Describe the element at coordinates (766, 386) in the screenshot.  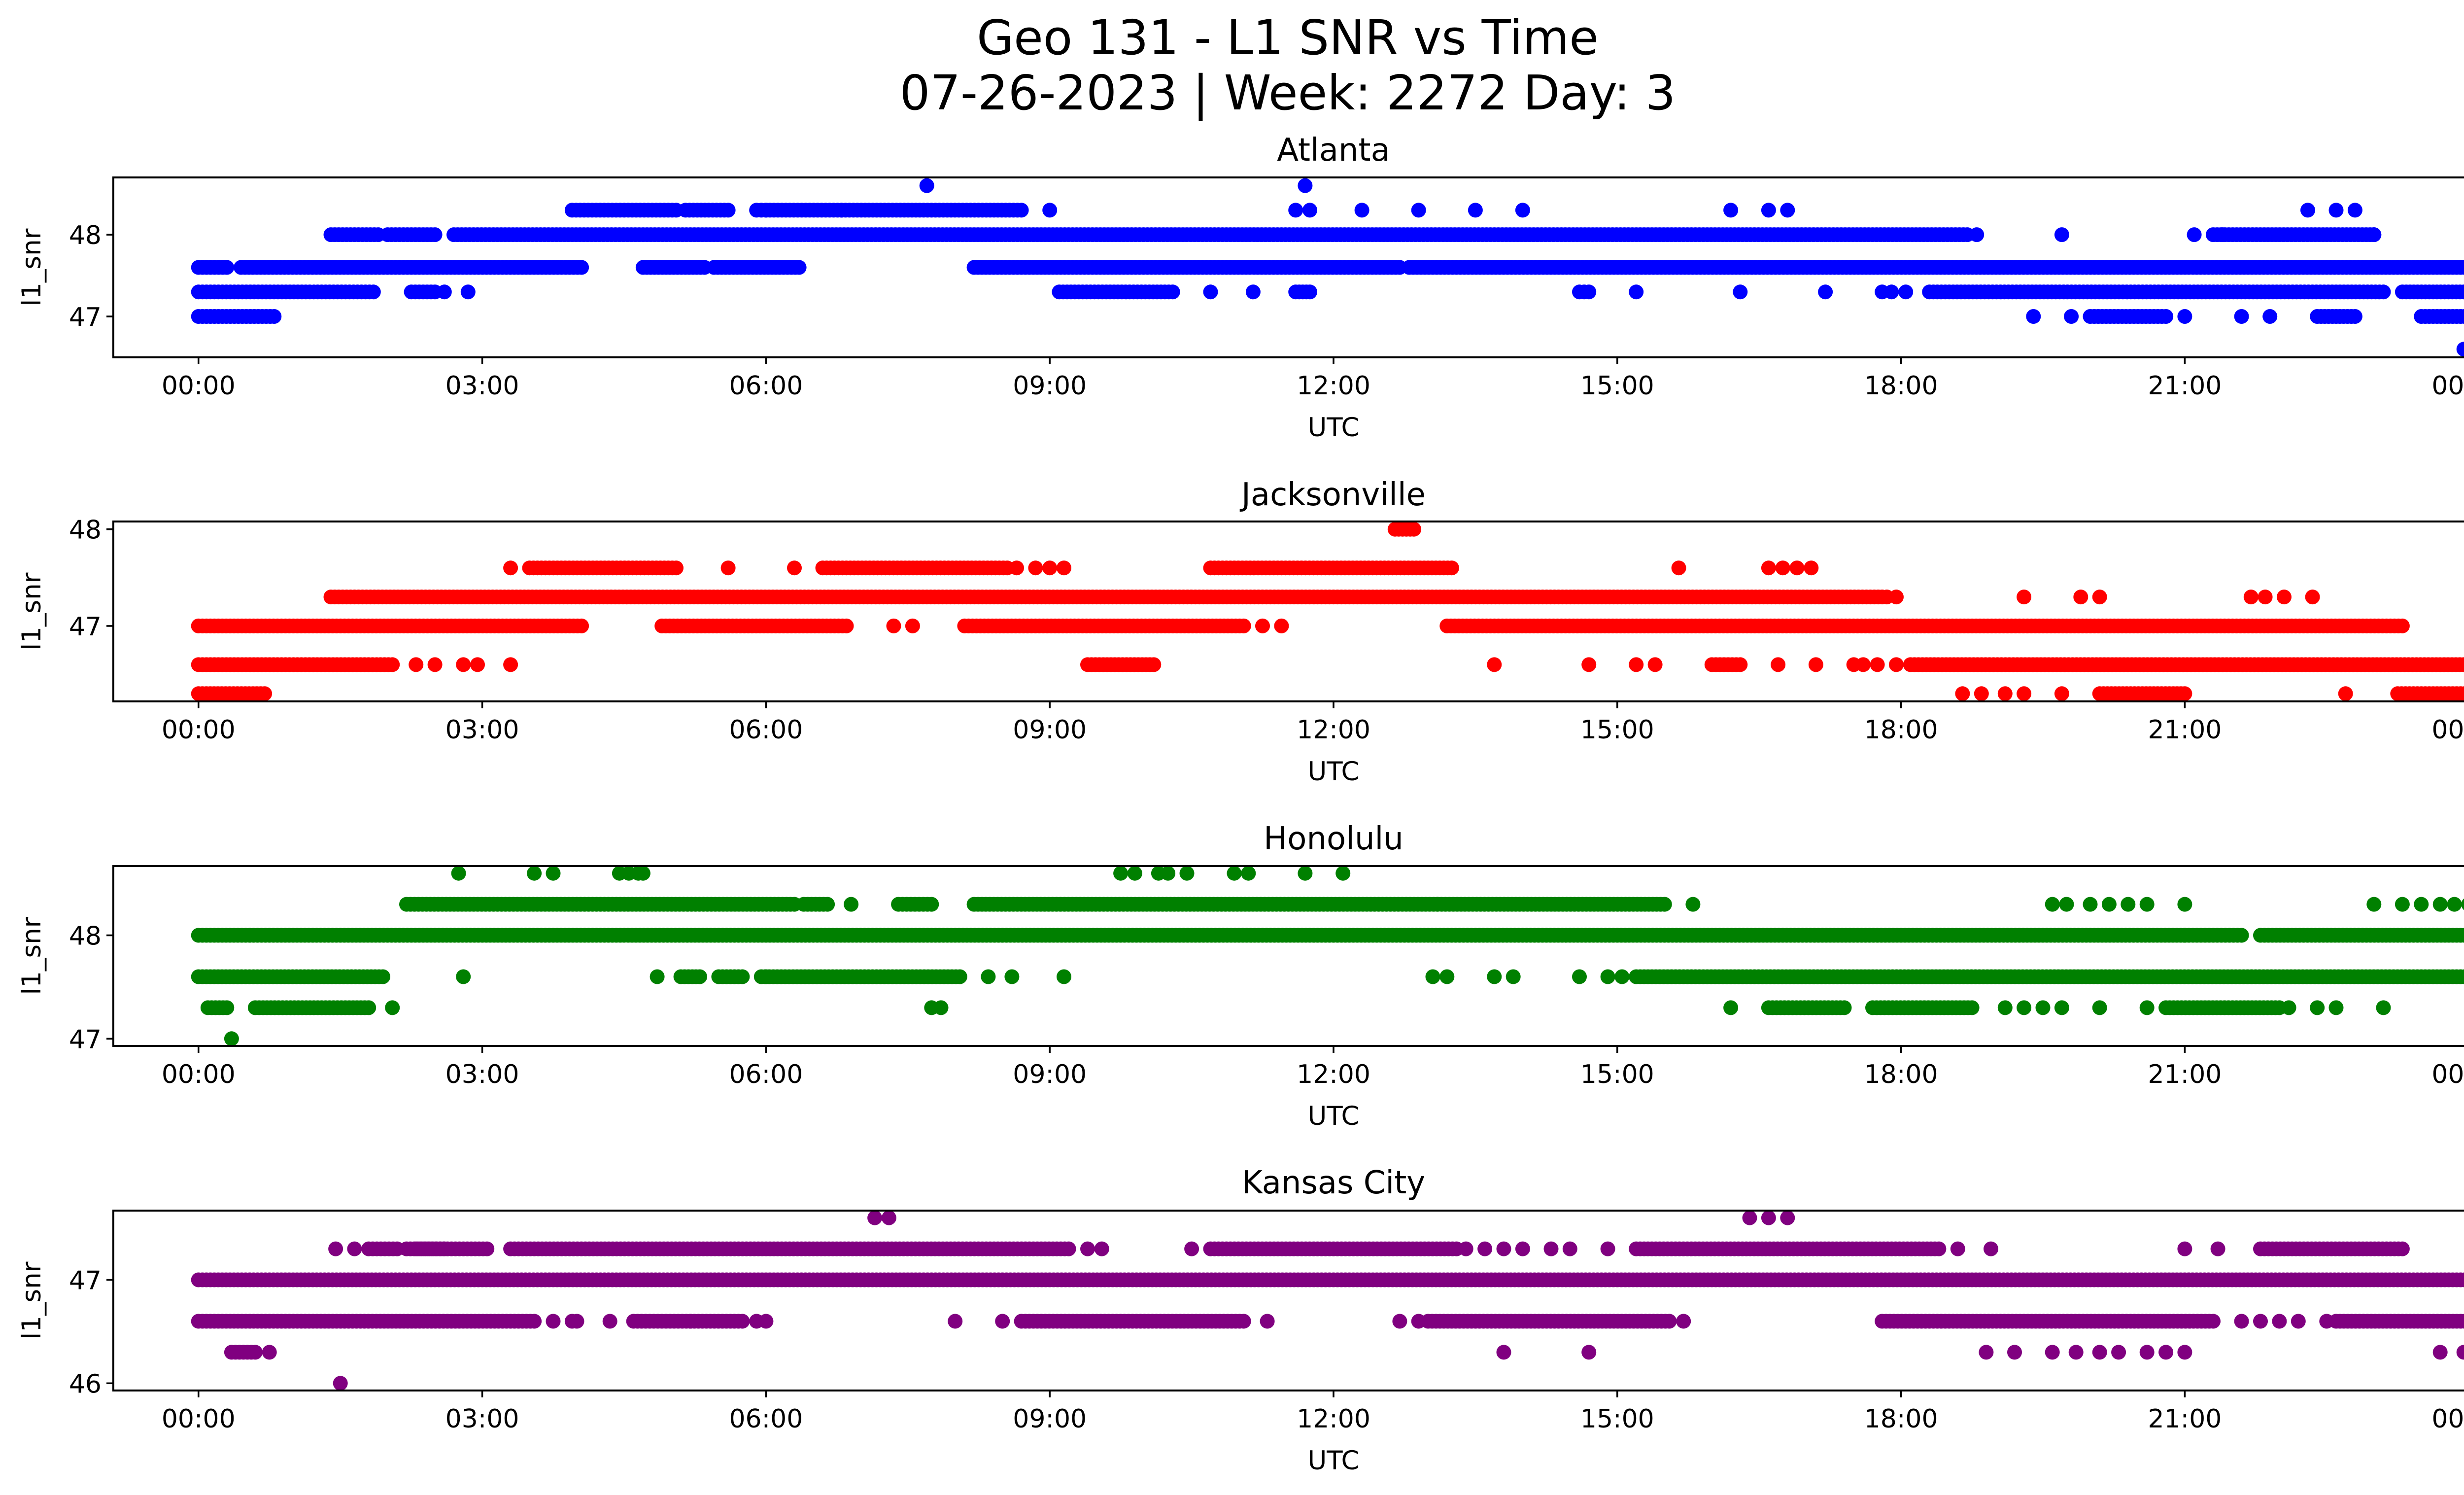
I see `x-tick-label: 06:00` at that location.